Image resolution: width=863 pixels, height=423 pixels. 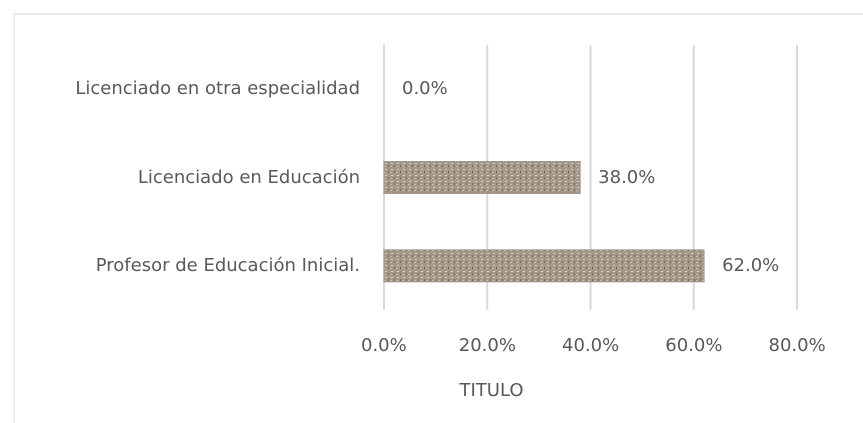 What do you see at coordinates (591, 345) in the screenshot?
I see `x-tick-label: 40.0%` at bounding box center [591, 345].